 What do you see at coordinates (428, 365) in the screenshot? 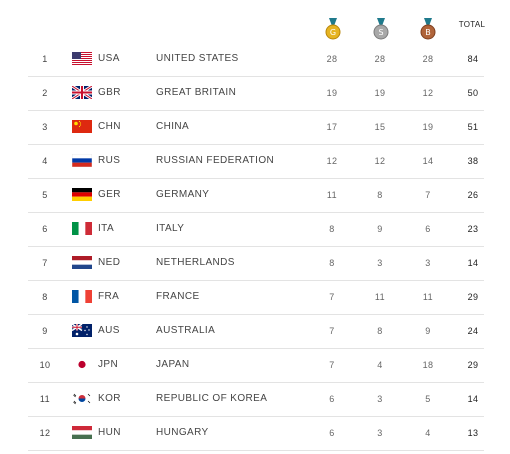
I see `bronze-count: 18` at bounding box center [428, 365].